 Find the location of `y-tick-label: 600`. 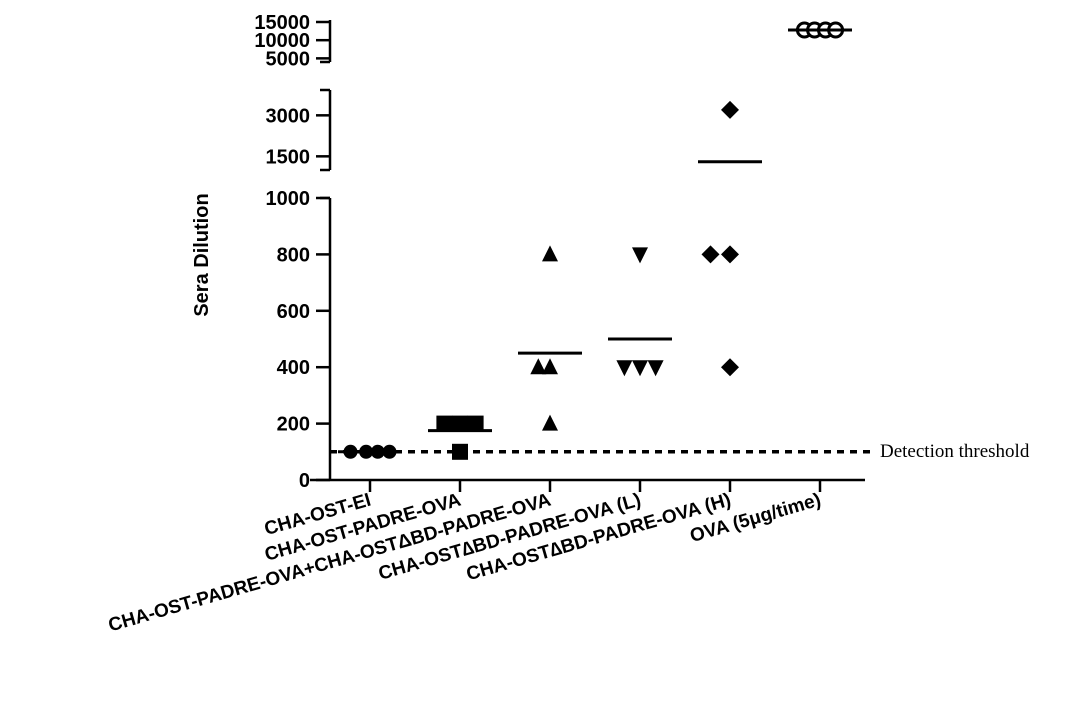

y-tick-label: 600 is located at coordinates (293, 312).